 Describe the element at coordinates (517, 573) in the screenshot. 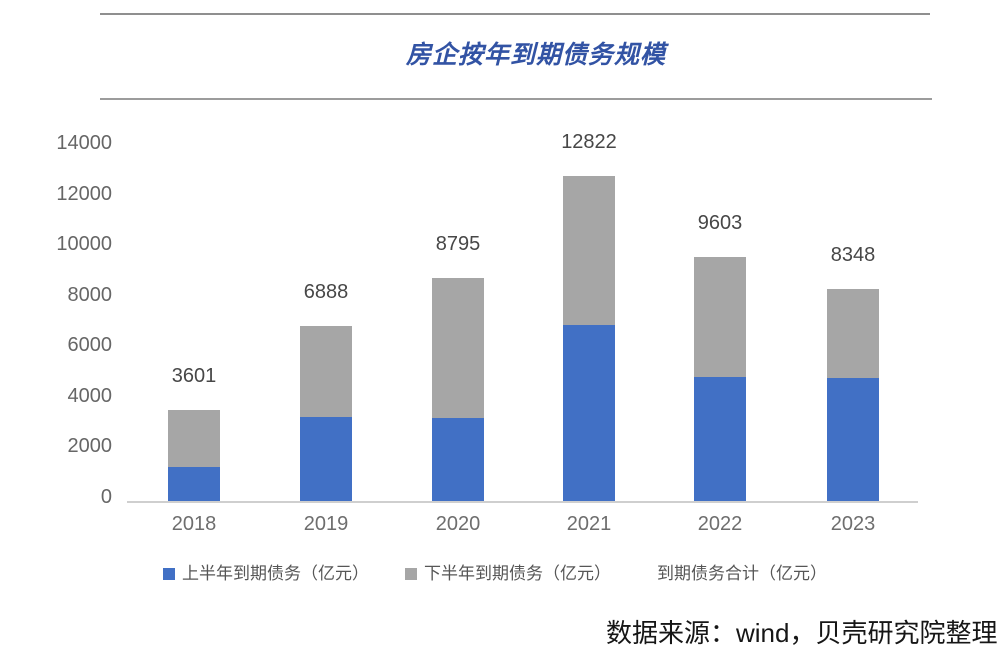

I see `legend-label-second-half: 下半年到期债务（亿元）` at that location.